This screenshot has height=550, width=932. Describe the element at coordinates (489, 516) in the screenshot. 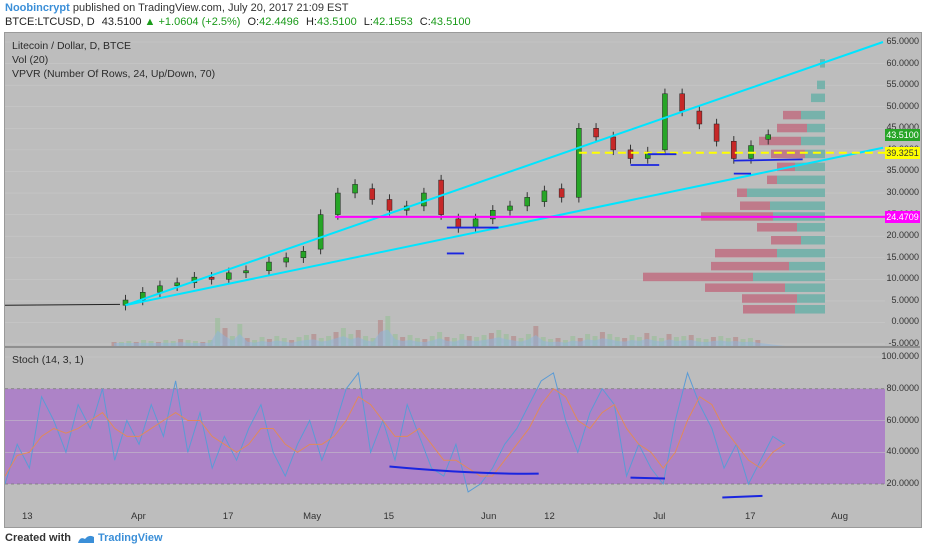

I see `time-tick-label: Jun` at that location.